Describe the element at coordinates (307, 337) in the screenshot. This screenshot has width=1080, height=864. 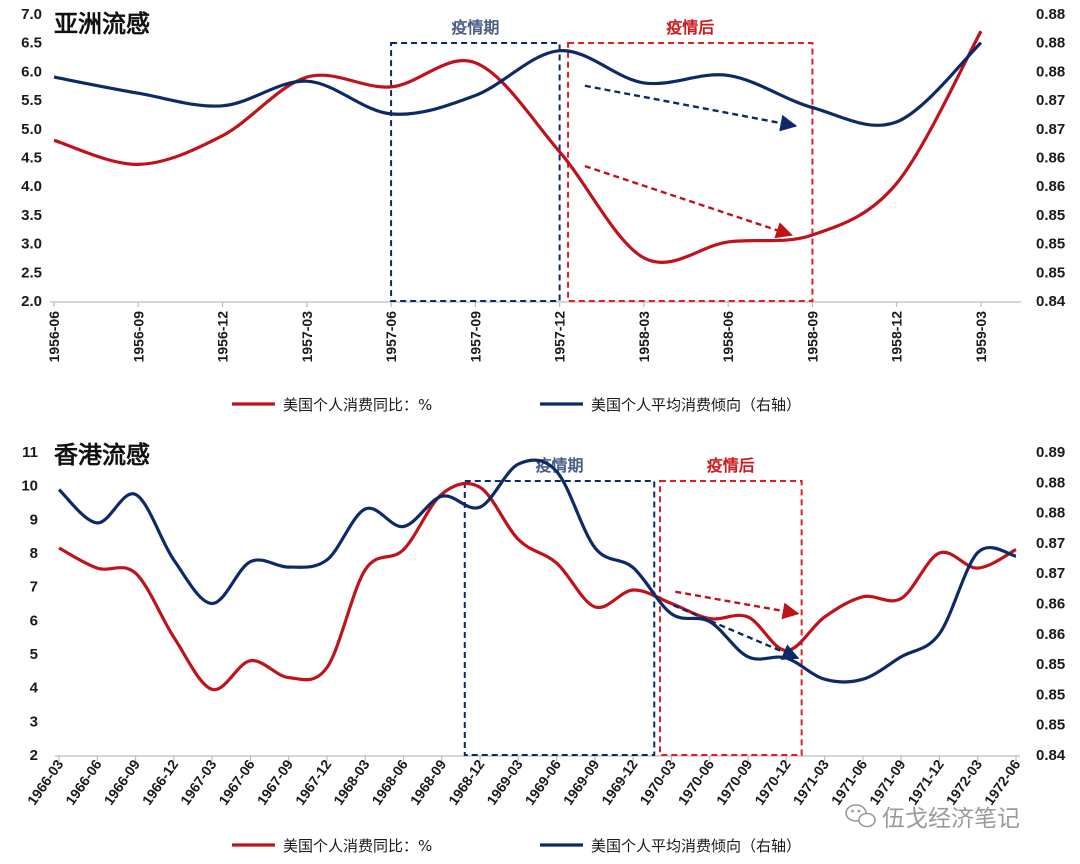
I see `x-tick-label: 1957-03` at that location.